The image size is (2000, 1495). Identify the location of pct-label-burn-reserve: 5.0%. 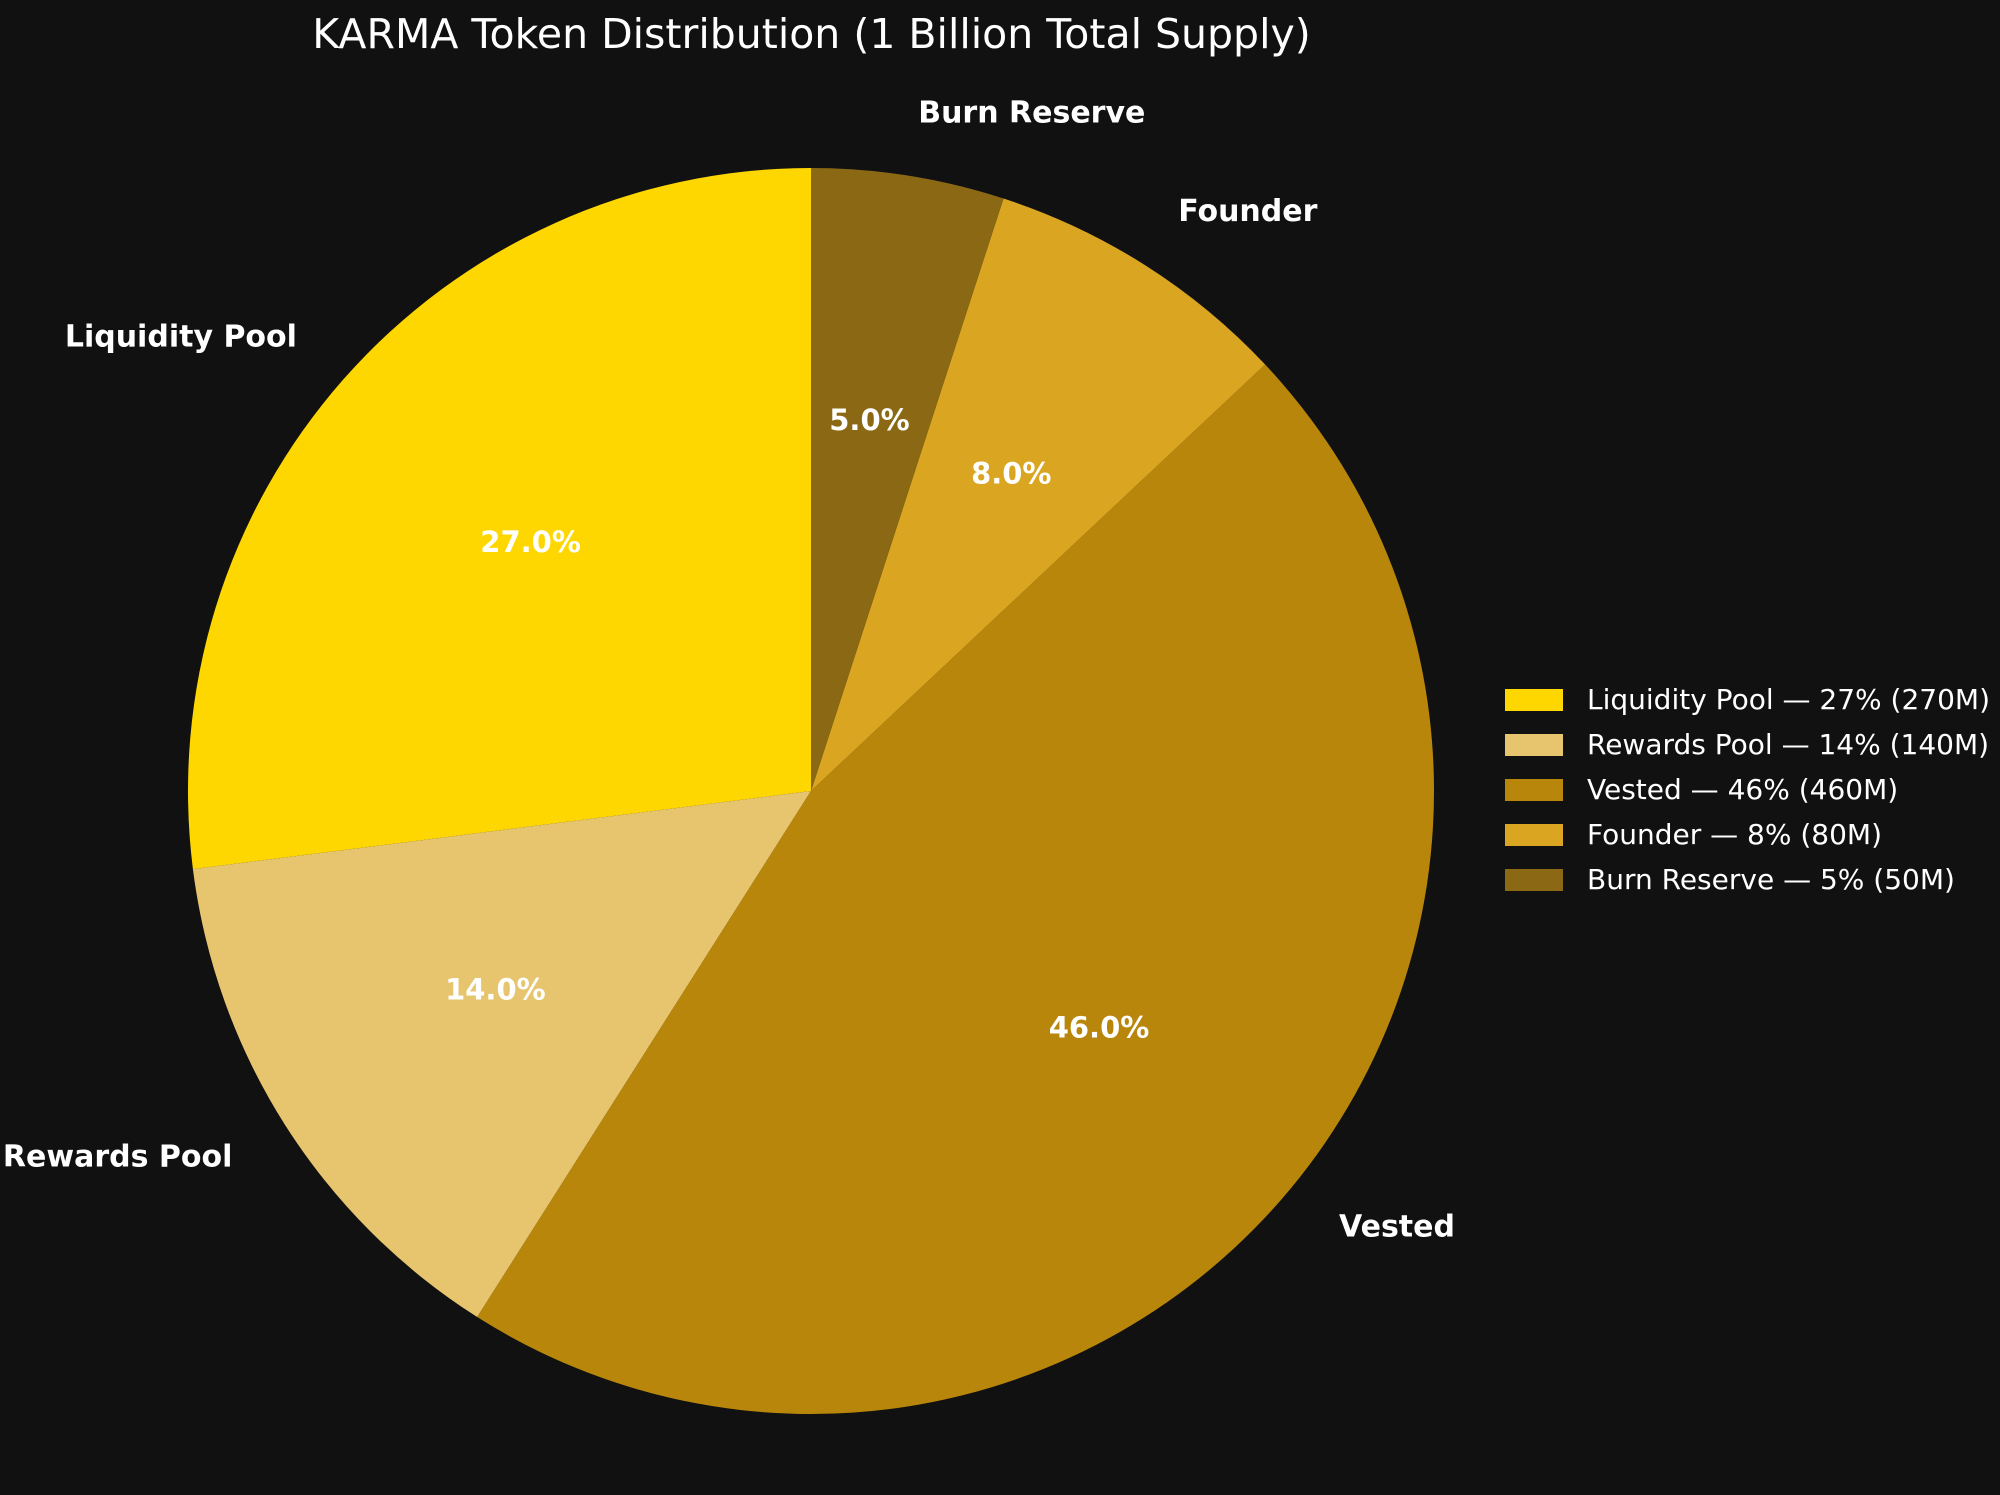
(869, 420).